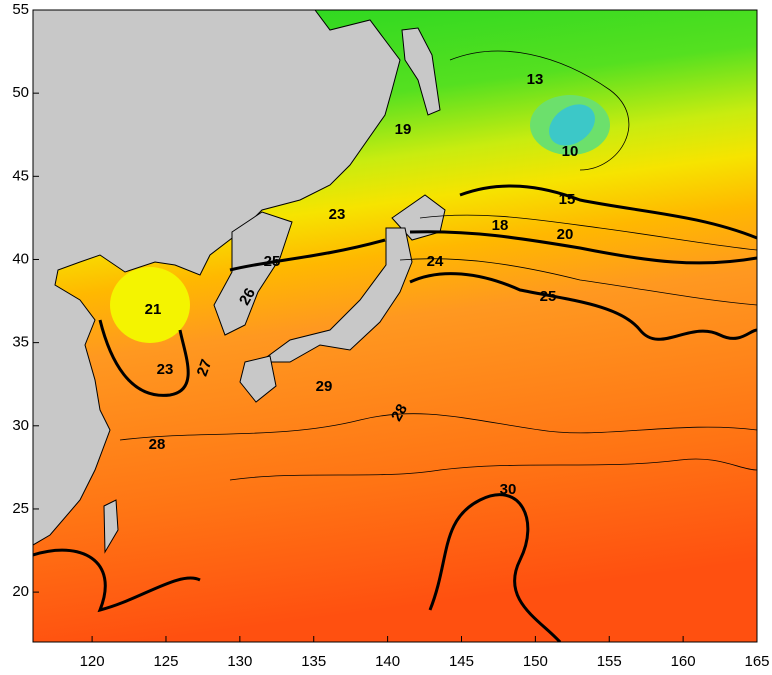  I want to click on y-tick-label: 40, so click(20, 258).